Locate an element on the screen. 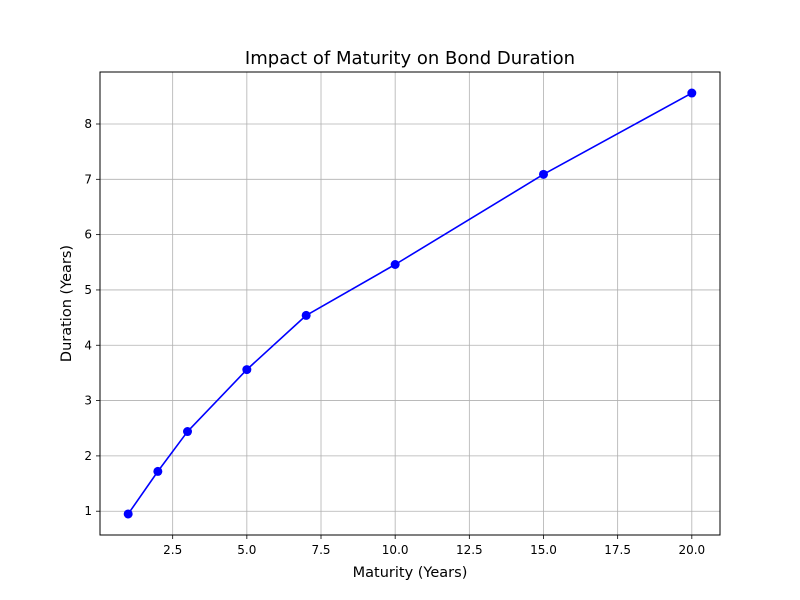 The width and height of the screenshot is (800, 600). y-tick-label: 6 is located at coordinates (88, 235).